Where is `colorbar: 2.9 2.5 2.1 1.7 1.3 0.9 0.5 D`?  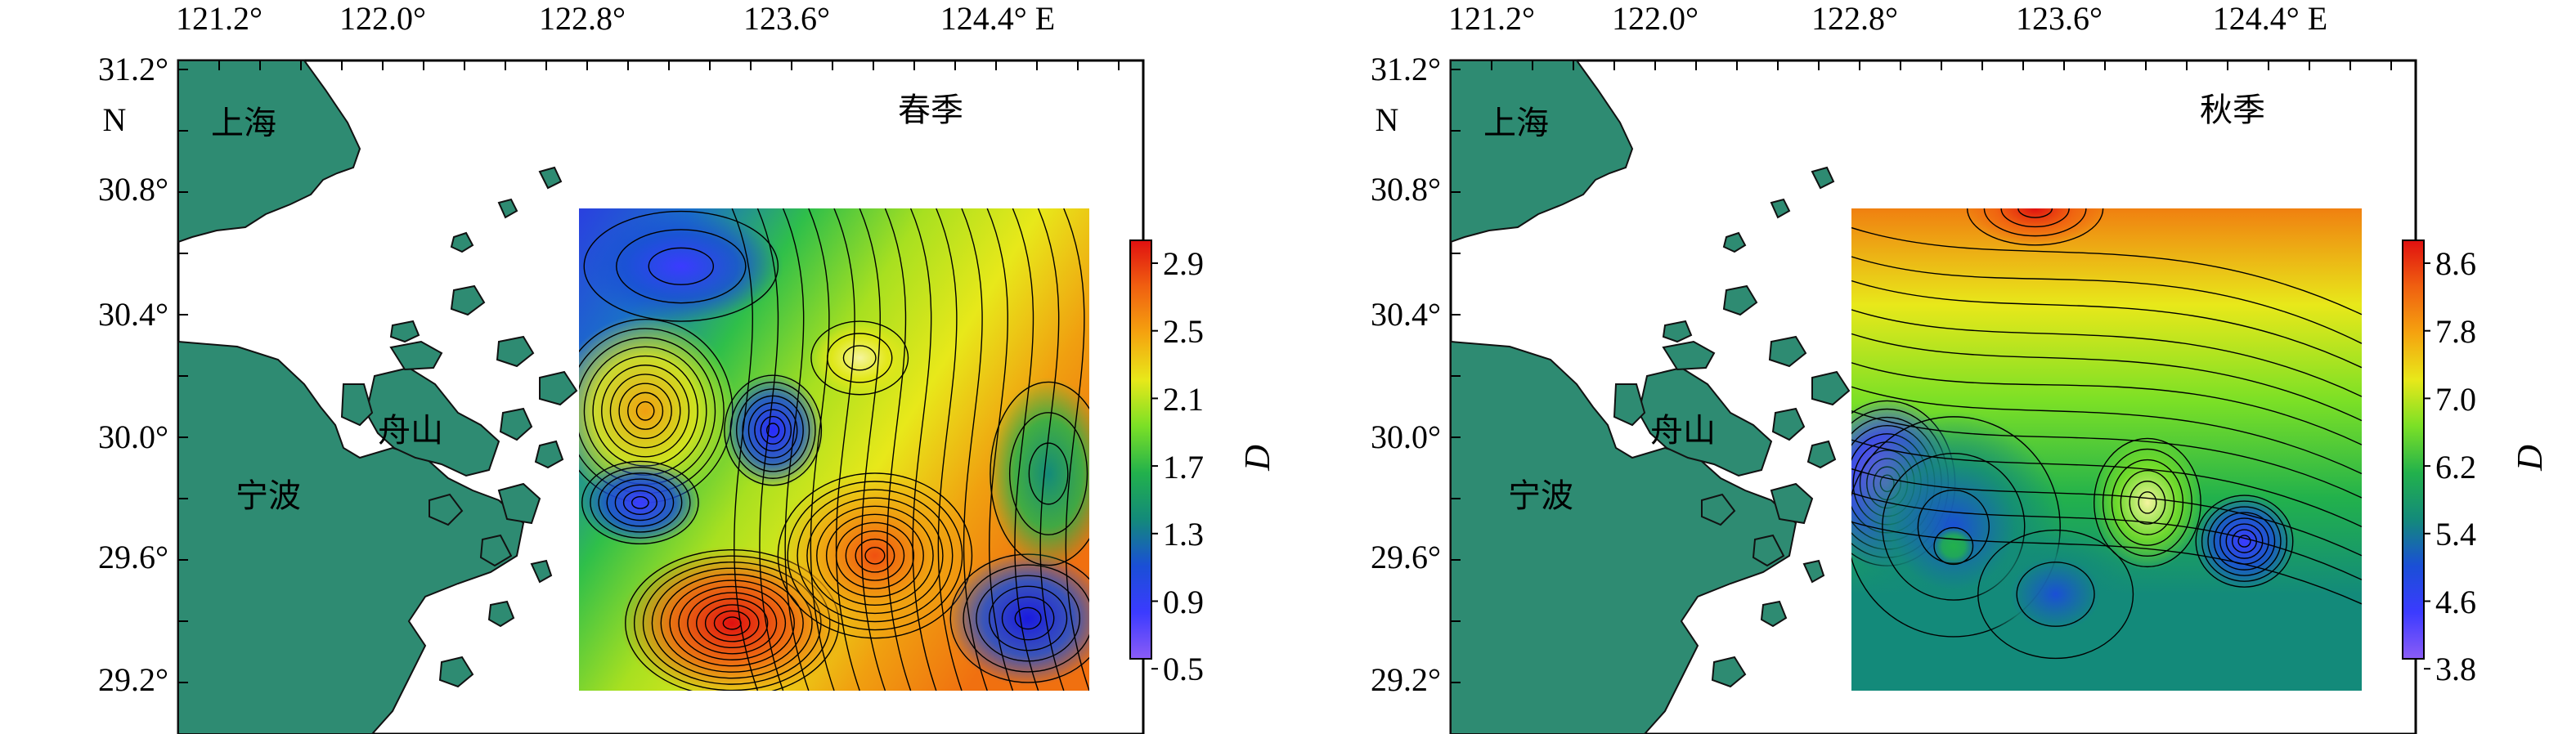
colorbar: 2.9 2.5 2.1 1.7 1.3 0.9 0.5 D is located at coordinates (1203, 463).